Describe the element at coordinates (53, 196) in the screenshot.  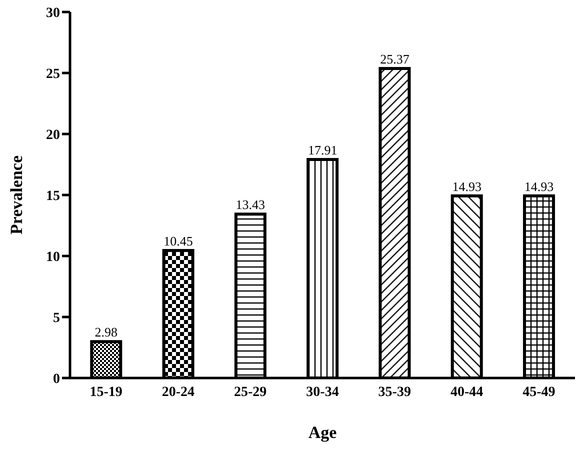
I see `y-tick-label: 15` at that location.